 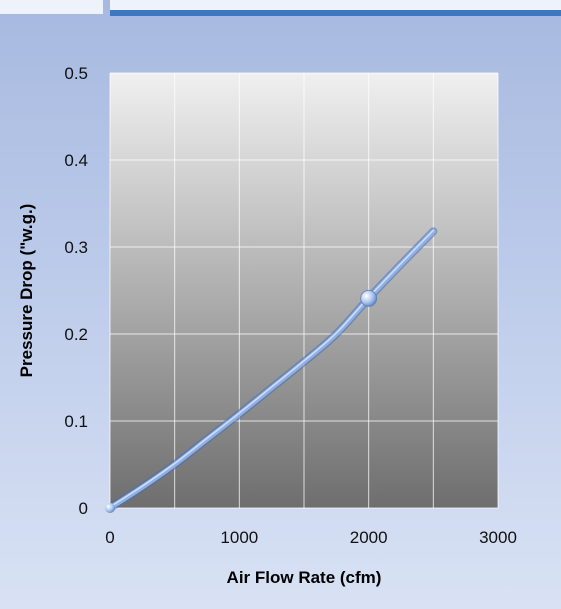 What do you see at coordinates (311, 537) in the screenshot?
I see `x-axis-ticks: 0 1000 2000 3000` at bounding box center [311, 537].